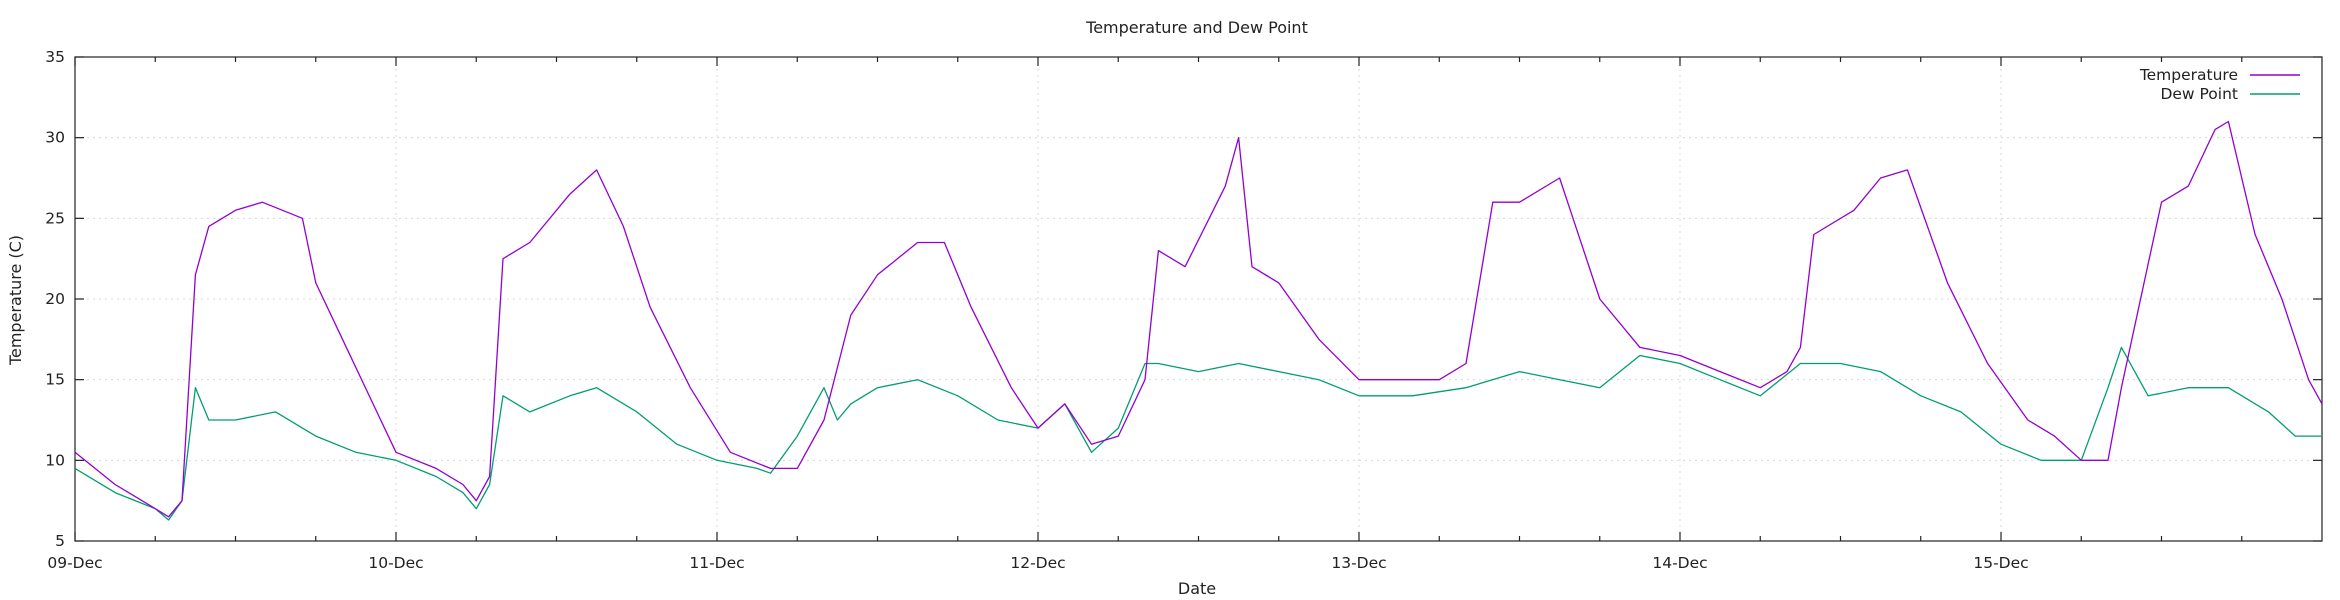 The image size is (2340, 600). Describe the element at coordinates (60, 541) in the screenshot. I see `y-tick-label: 5` at that location.